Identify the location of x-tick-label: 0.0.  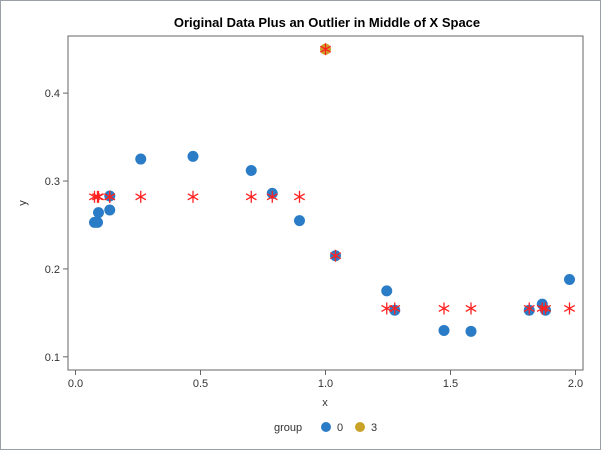
(75, 384).